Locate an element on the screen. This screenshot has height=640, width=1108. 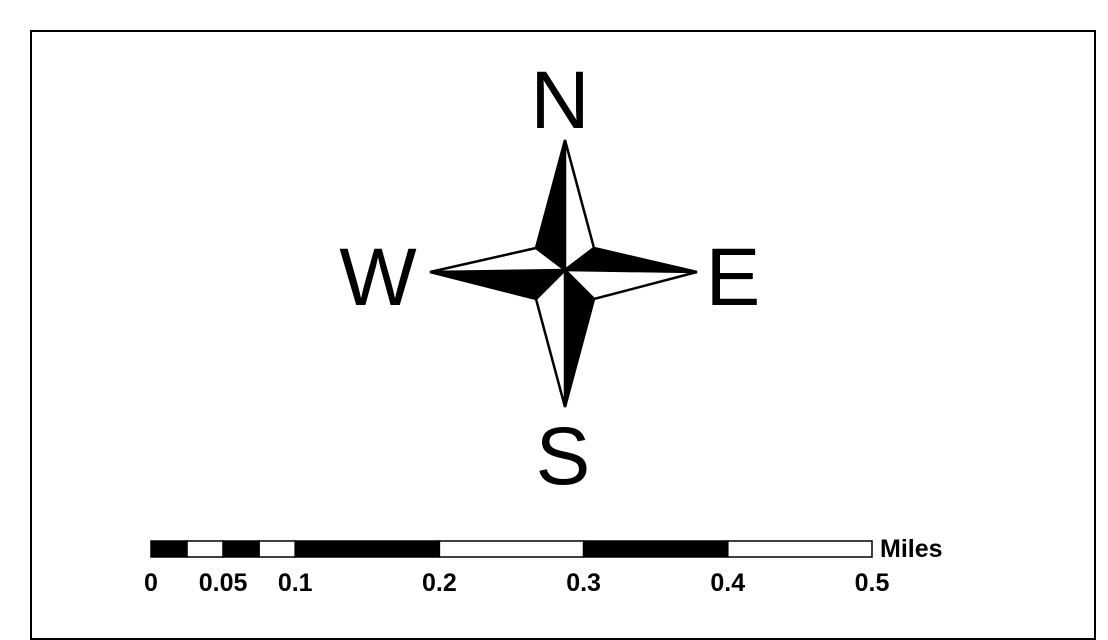
north-label: N is located at coordinates (559, 100).